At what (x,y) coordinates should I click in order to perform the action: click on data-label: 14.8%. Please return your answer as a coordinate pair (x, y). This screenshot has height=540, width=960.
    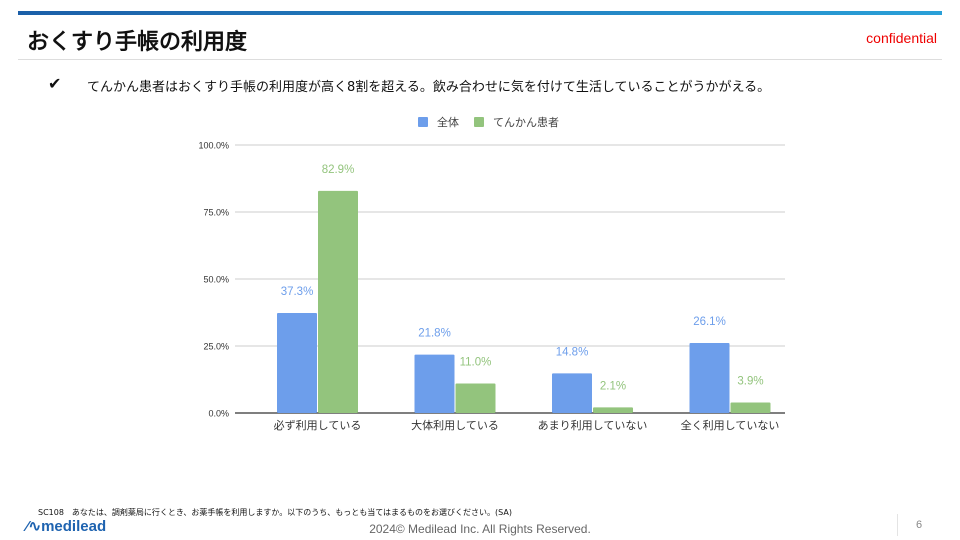
    Looking at the image, I should click on (572, 352).